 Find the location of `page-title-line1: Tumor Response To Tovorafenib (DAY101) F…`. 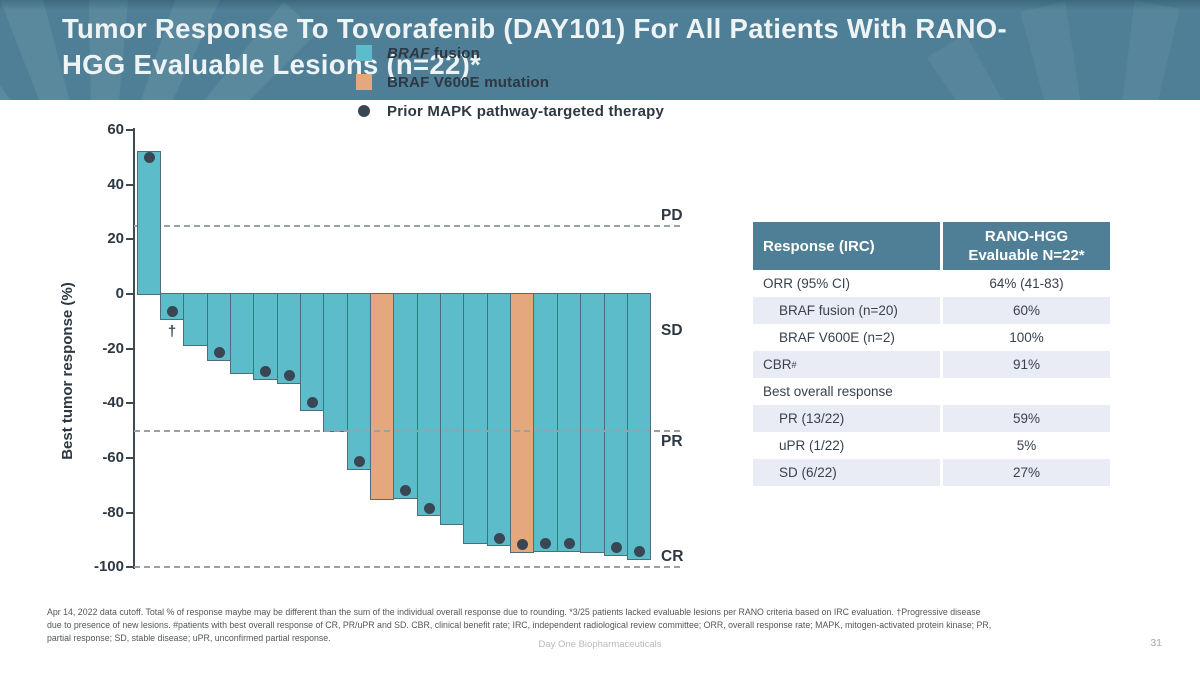

page-title-line1: Tumor Response To Tovorafenib (DAY101) F… is located at coordinates (534, 28).